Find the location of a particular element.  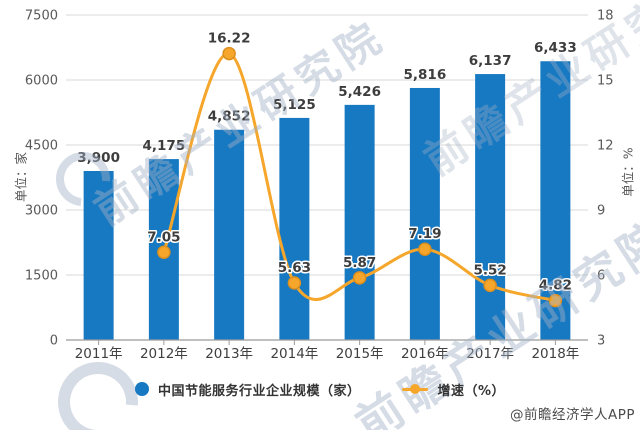

line-value-label: 5.52 is located at coordinates (489, 270).